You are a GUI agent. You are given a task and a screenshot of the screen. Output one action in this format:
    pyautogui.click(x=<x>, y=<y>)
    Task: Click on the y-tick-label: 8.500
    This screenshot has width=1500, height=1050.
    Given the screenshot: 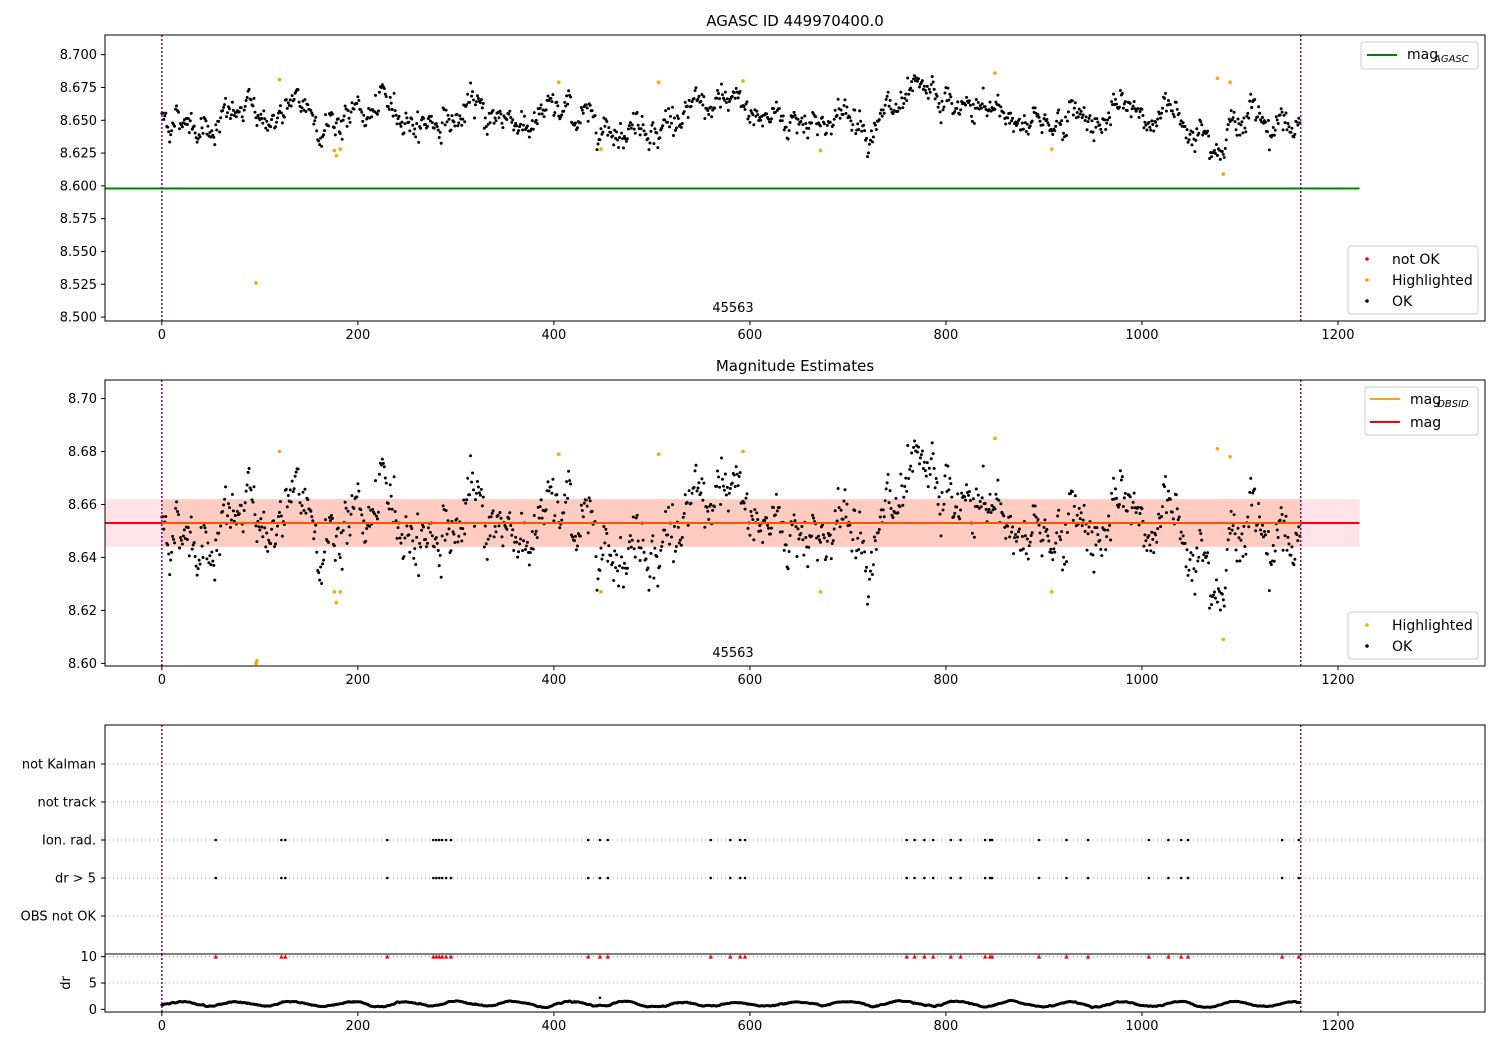 What is the action you would take?
    pyautogui.click(x=78, y=318)
    